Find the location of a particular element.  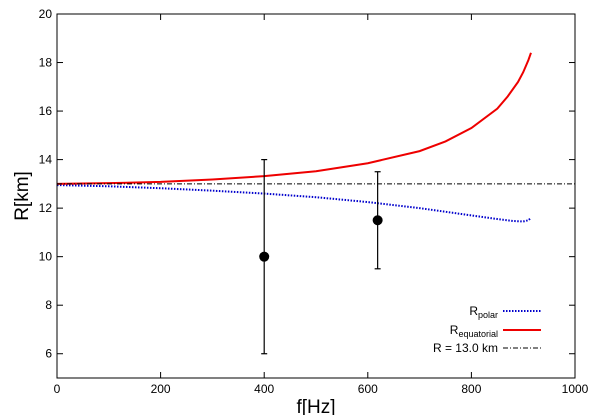

x-tick-label: 800 is located at coordinates (471, 389).